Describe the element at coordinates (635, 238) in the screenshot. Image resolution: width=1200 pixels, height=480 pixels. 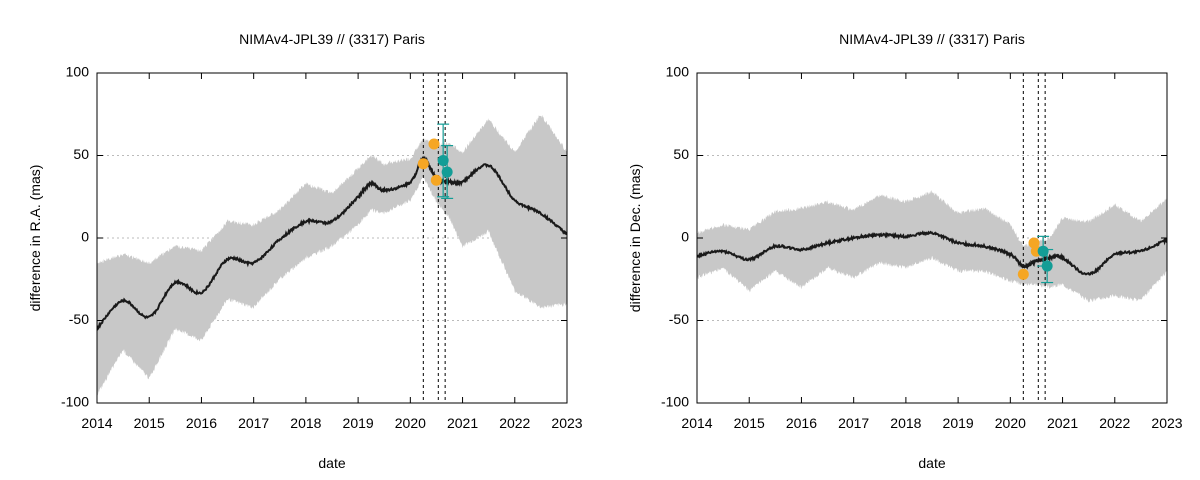
I see `y-axis-label: difference in Dec. (mas)` at that location.